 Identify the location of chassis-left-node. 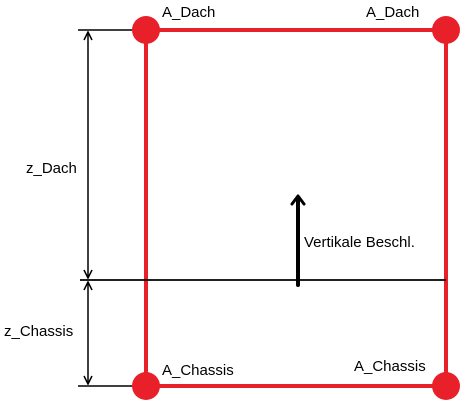
(146, 386).